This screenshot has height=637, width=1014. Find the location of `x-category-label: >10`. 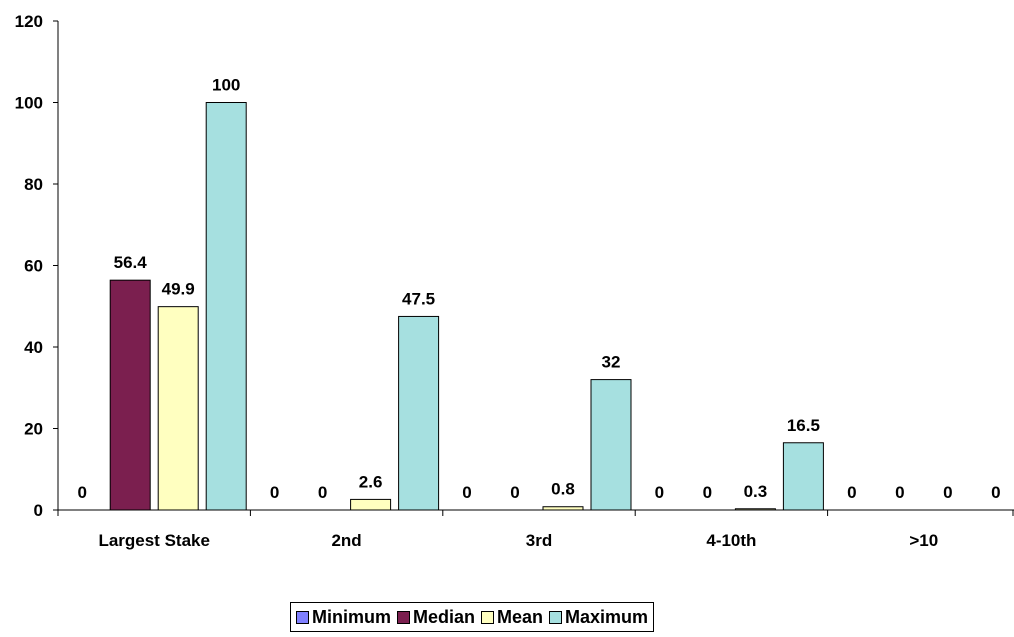

x-category-label: >10 is located at coordinates (923, 540).